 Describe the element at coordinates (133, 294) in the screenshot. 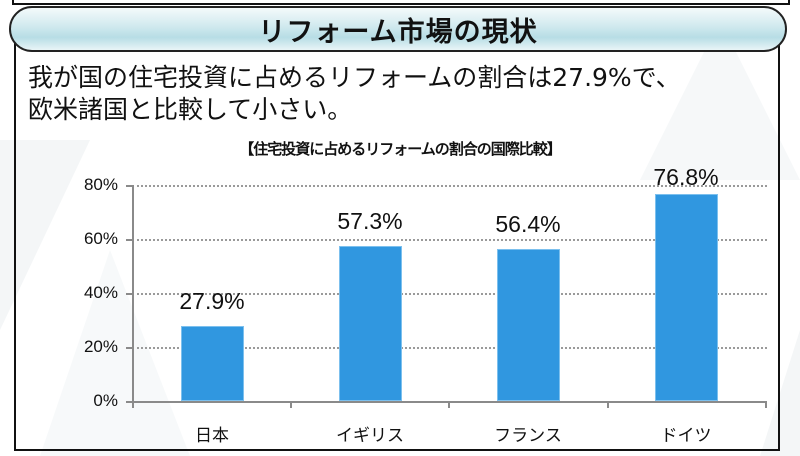

I see `y-axis` at that location.